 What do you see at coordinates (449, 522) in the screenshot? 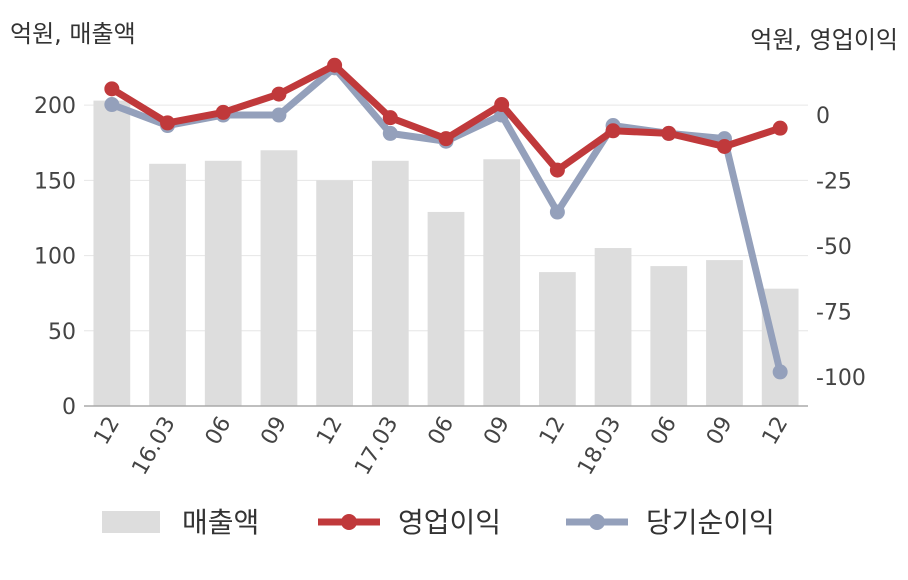
I see `legend-label: 영업이익` at bounding box center [449, 522].